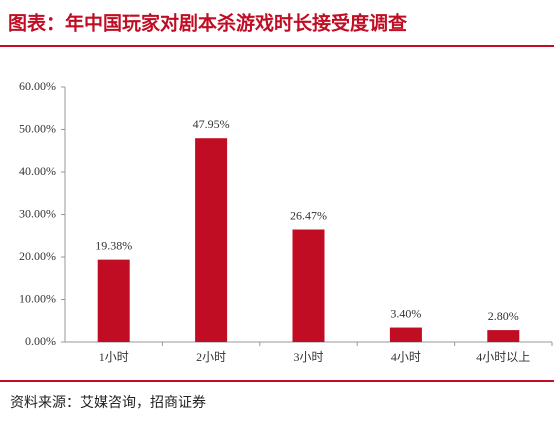  What do you see at coordinates (40, 341) in the screenshot?
I see `y-tick-label: 0.00%` at bounding box center [40, 341].